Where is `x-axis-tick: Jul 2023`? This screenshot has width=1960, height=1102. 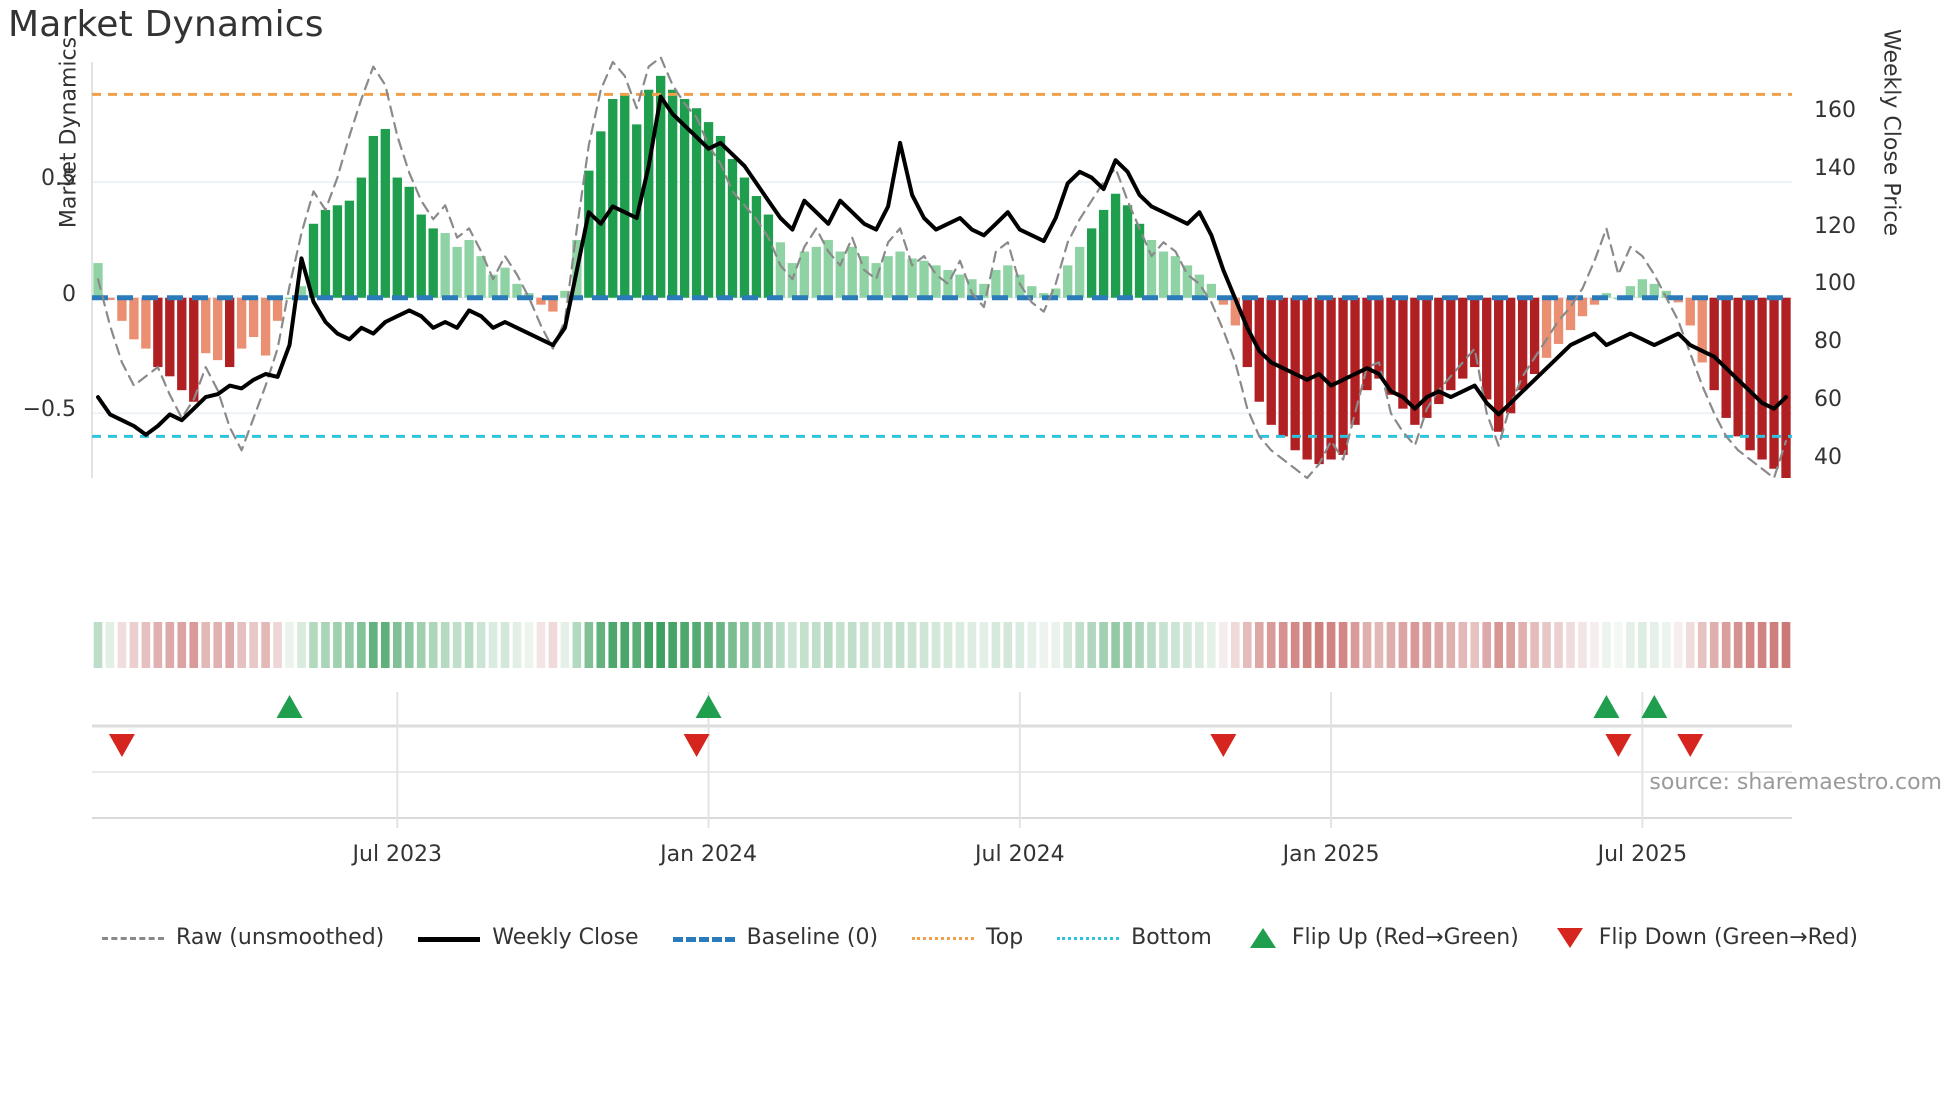
x-axis-tick: Jul 2023 is located at coordinates (397, 854).